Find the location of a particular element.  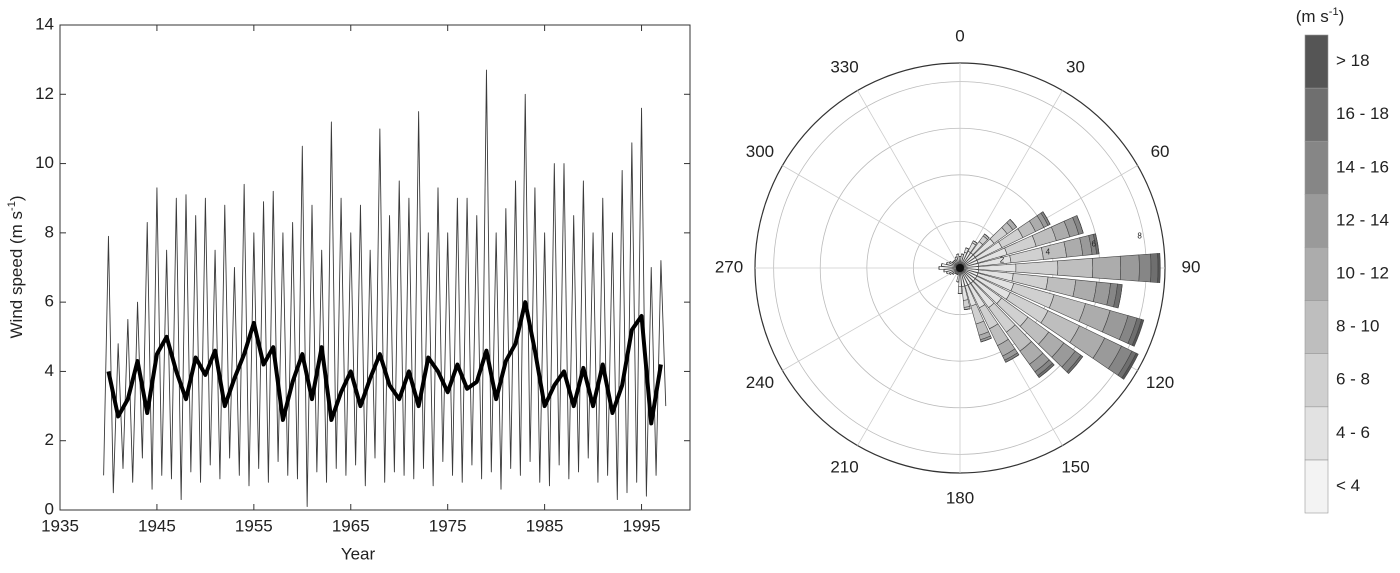

y-label-close: ) is located at coordinates (16, 199).